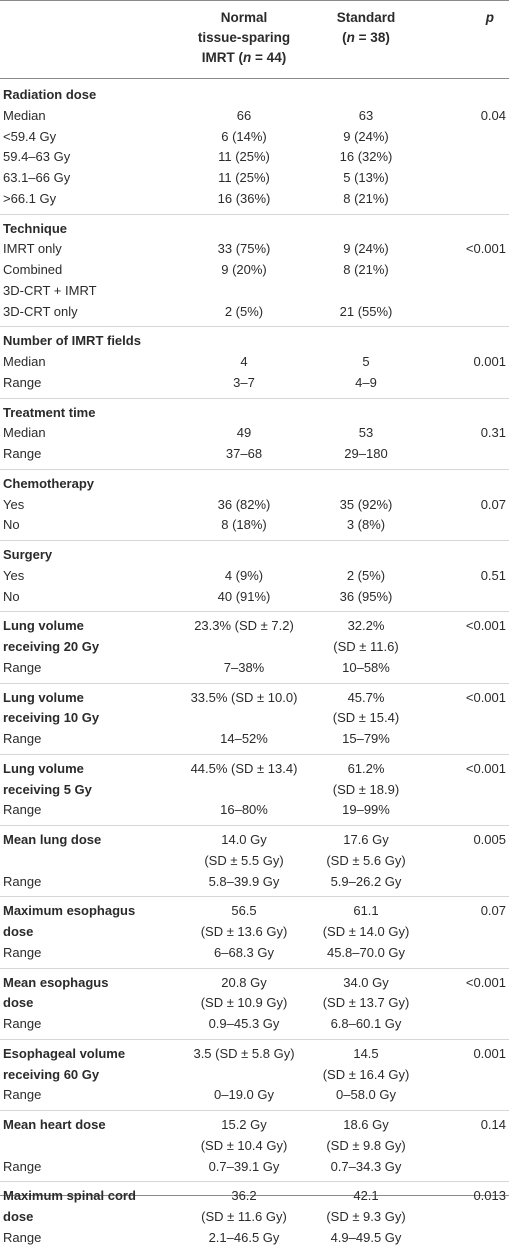  I want to click on metric-normal-line2: (SD ± 10.4 Gy), so click(244, 1145).